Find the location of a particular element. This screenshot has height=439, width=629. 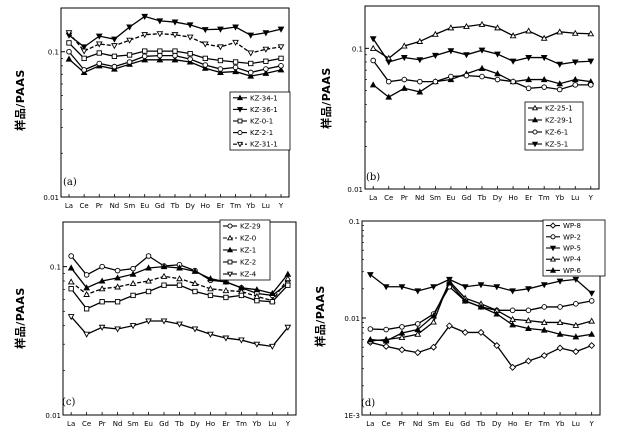

x-tick-label: Er is located at coordinates (220, 206).